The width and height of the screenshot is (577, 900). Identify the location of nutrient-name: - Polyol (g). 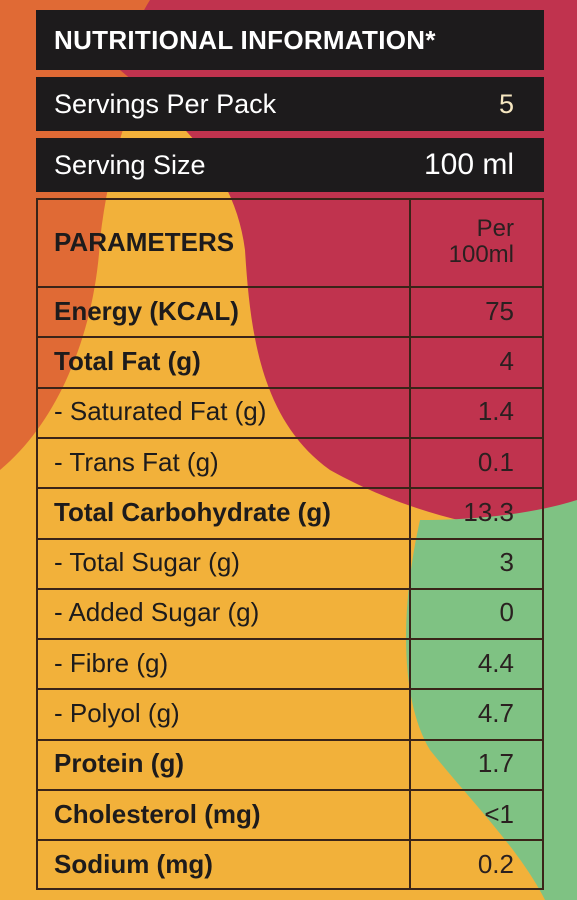
(117, 713).